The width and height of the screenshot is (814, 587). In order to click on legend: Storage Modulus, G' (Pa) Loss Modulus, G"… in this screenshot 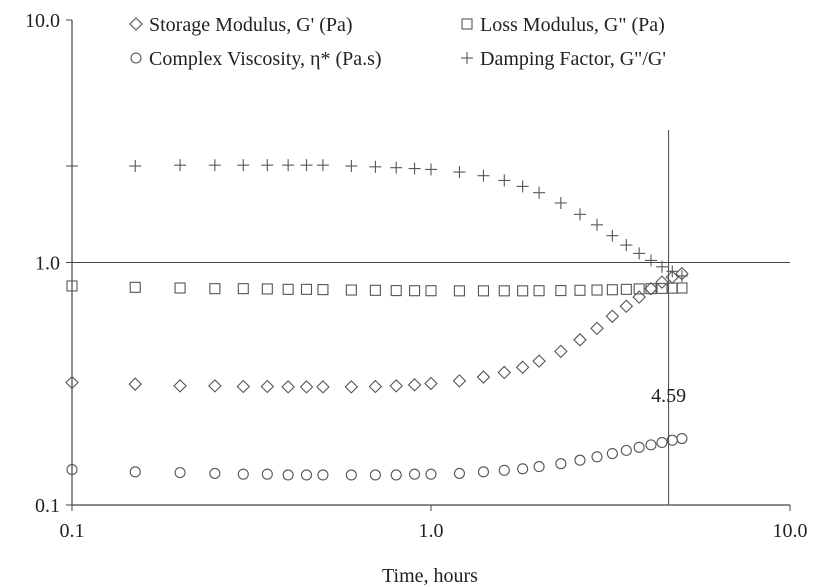, I will do `click(397, 42)`.